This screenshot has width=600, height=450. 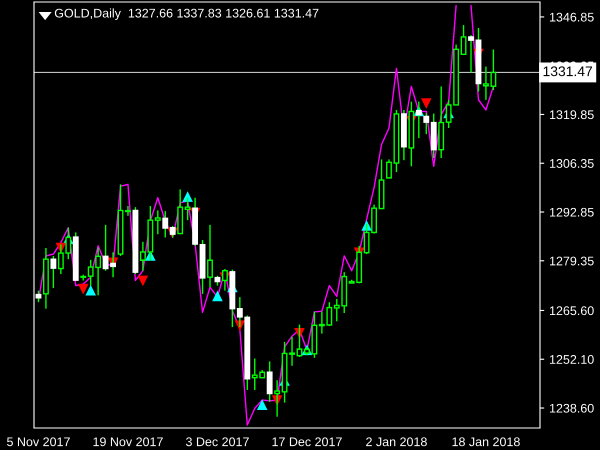 I want to click on chart-title: GOLD,Daily 1327.66 1337.83 1326.61 1331.47, so click(x=186, y=14).